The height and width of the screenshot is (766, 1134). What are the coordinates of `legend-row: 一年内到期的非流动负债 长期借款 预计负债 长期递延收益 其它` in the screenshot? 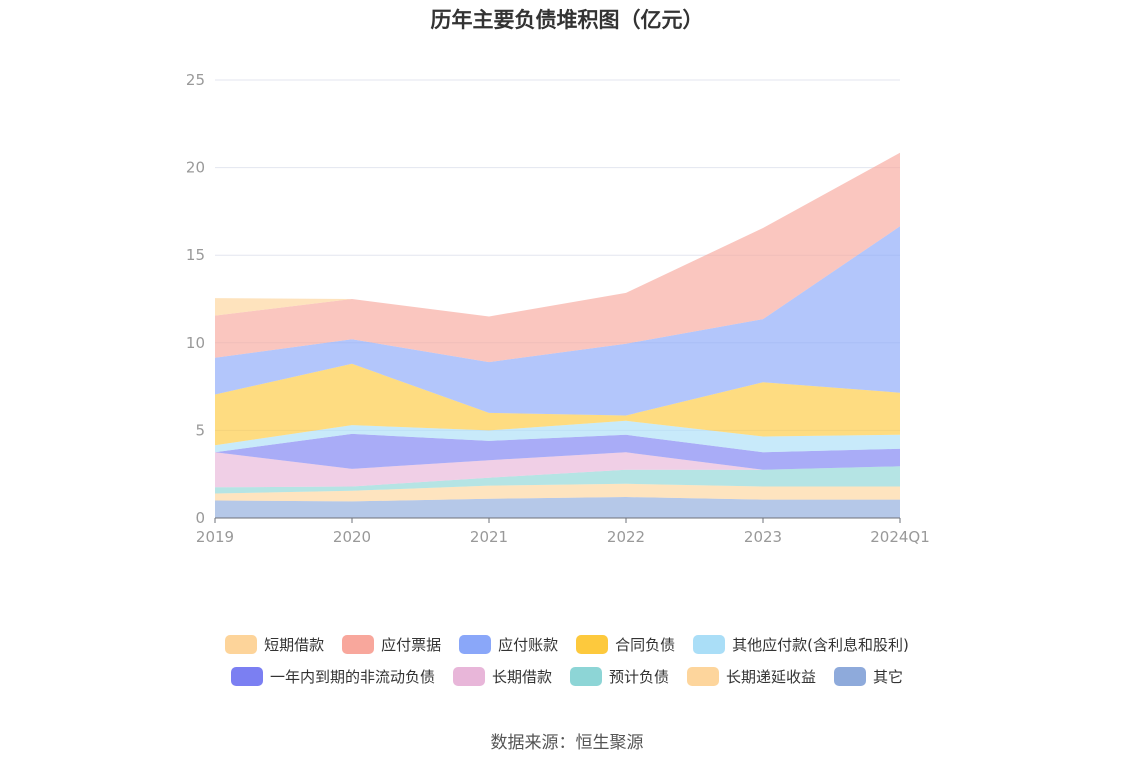 It's located at (567, 676).